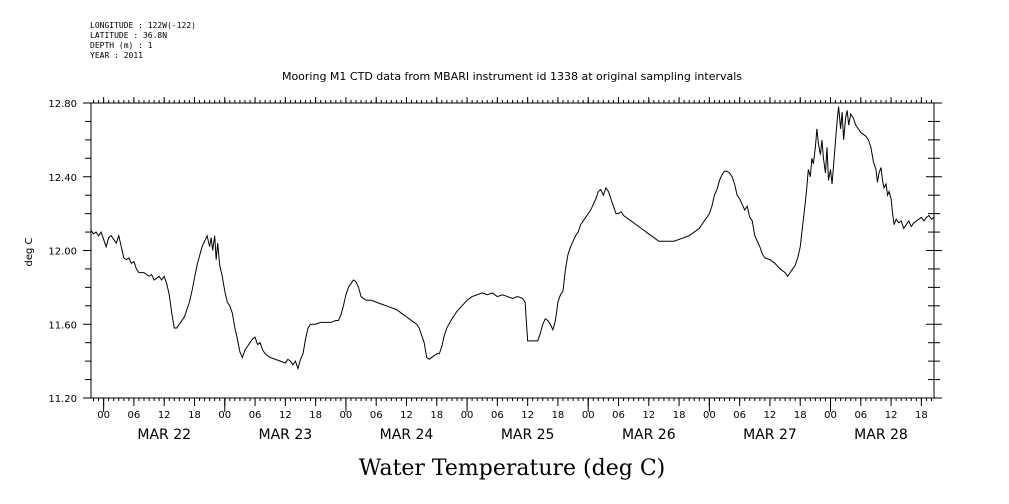 Image resolution: width=1009 pixels, height=504 pixels. What do you see at coordinates (116, 55) in the screenshot?
I see `year-text: YEAR : 2011` at bounding box center [116, 55].